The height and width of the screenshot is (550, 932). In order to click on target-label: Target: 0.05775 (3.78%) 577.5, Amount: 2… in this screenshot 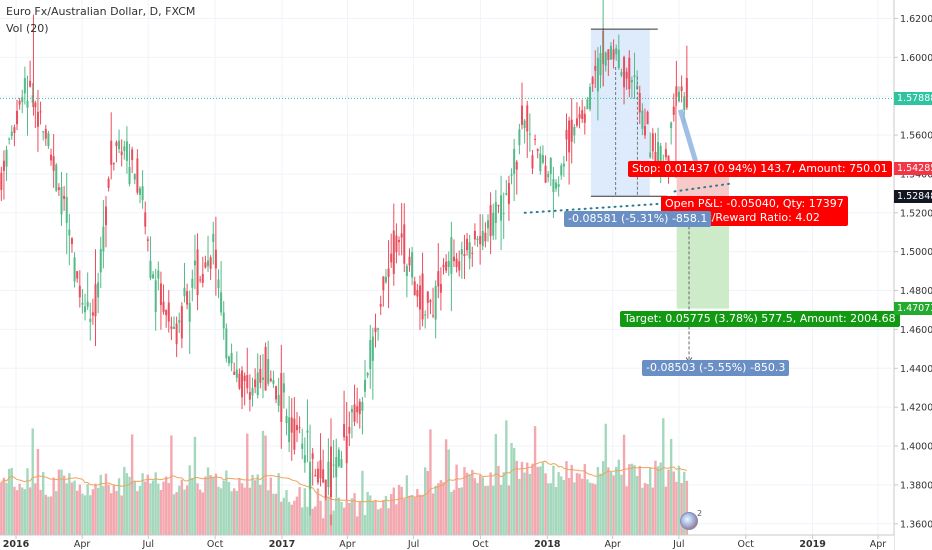, I will do `click(760, 319)`.